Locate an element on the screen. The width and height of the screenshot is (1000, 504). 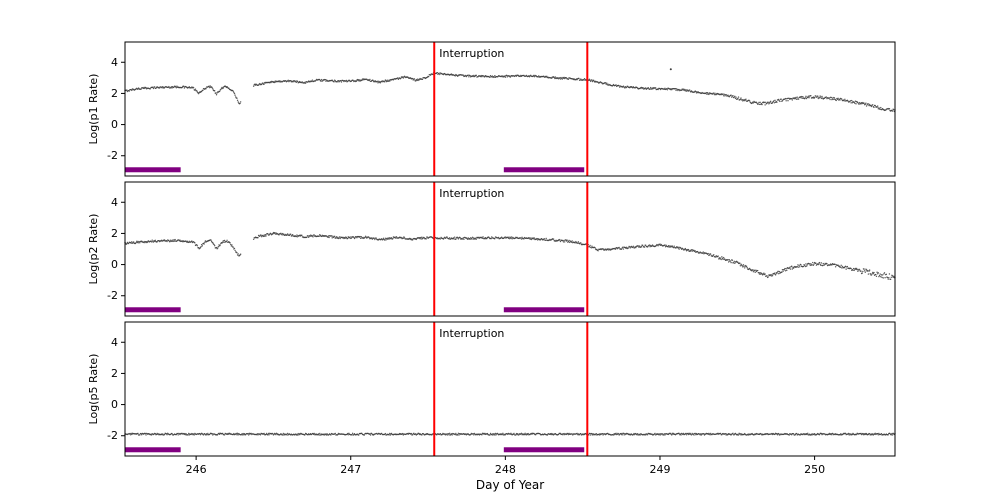
y-axis-title: Log(p2 Rate) is located at coordinates (93, 249).